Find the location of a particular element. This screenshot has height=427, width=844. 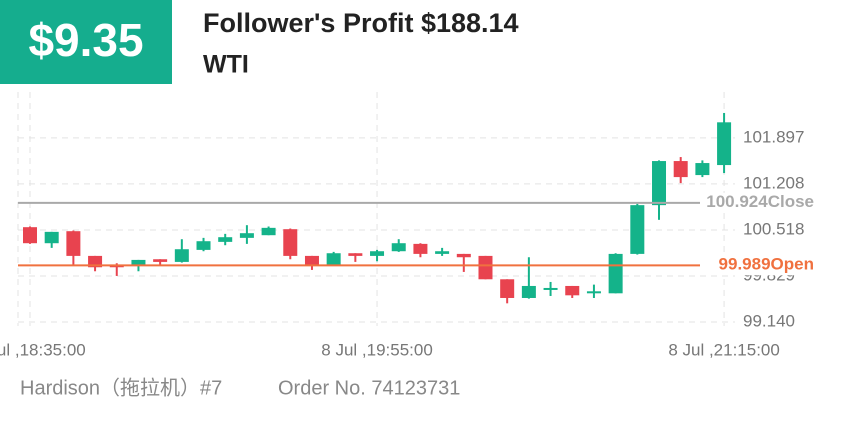

y-tick-label: 101.208 is located at coordinates (773, 182).